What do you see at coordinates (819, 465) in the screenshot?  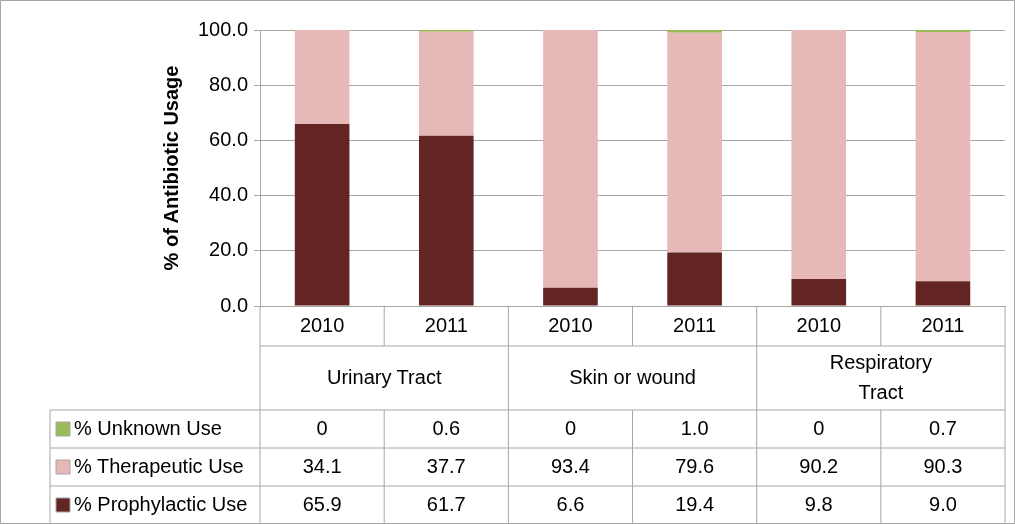 I see `data-label: 90.2` at bounding box center [819, 465].